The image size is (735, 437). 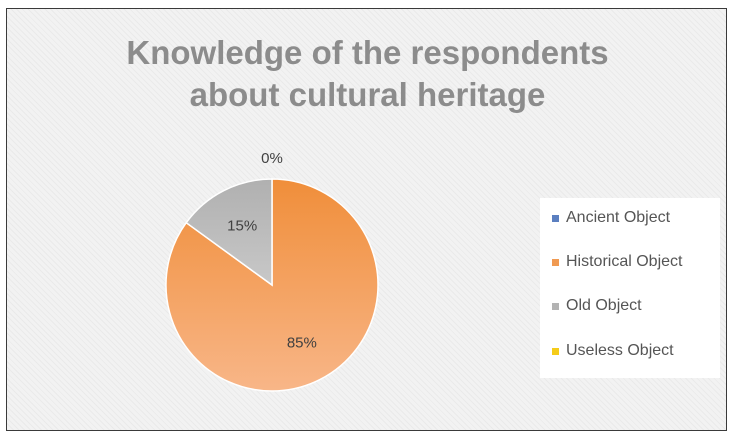 I want to click on legend-swatch-useless-object, so click(x=555, y=351).